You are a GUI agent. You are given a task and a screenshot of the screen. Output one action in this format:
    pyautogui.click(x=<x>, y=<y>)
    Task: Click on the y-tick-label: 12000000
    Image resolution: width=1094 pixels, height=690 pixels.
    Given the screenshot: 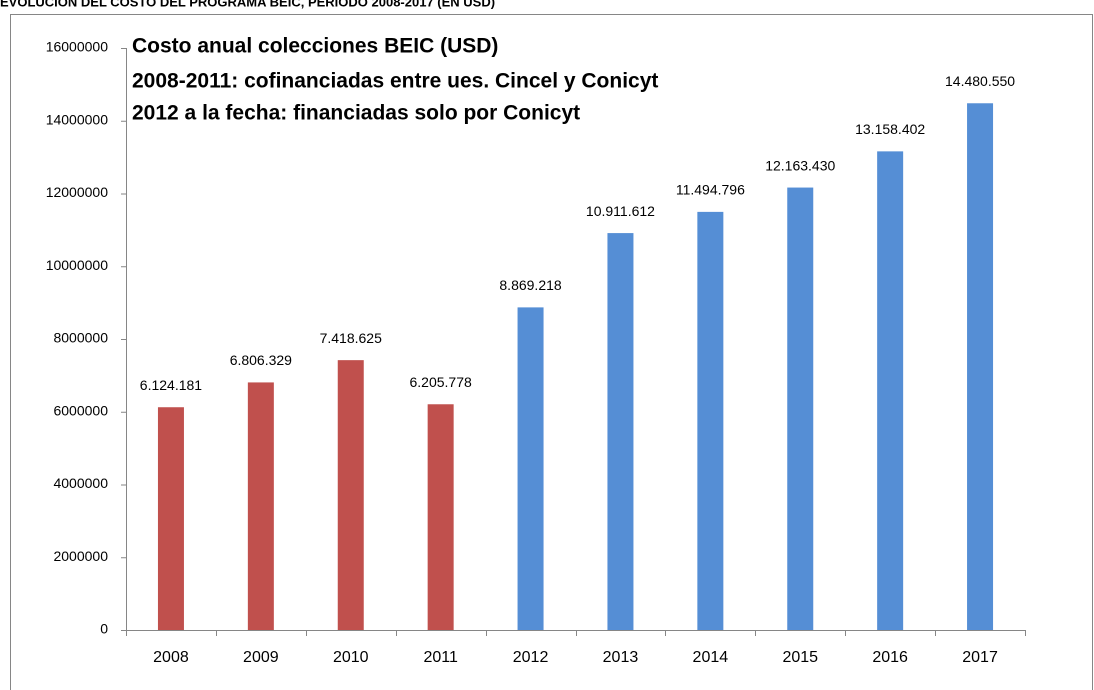 What is the action you would take?
    pyautogui.click(x=77, y=192)
    